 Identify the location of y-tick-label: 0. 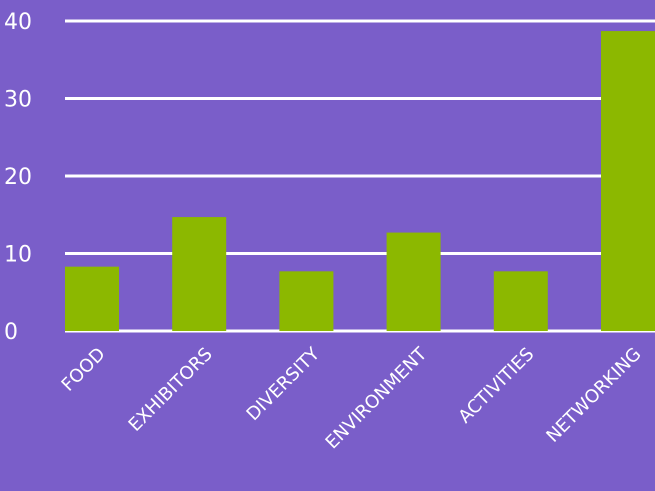
(11, 332).